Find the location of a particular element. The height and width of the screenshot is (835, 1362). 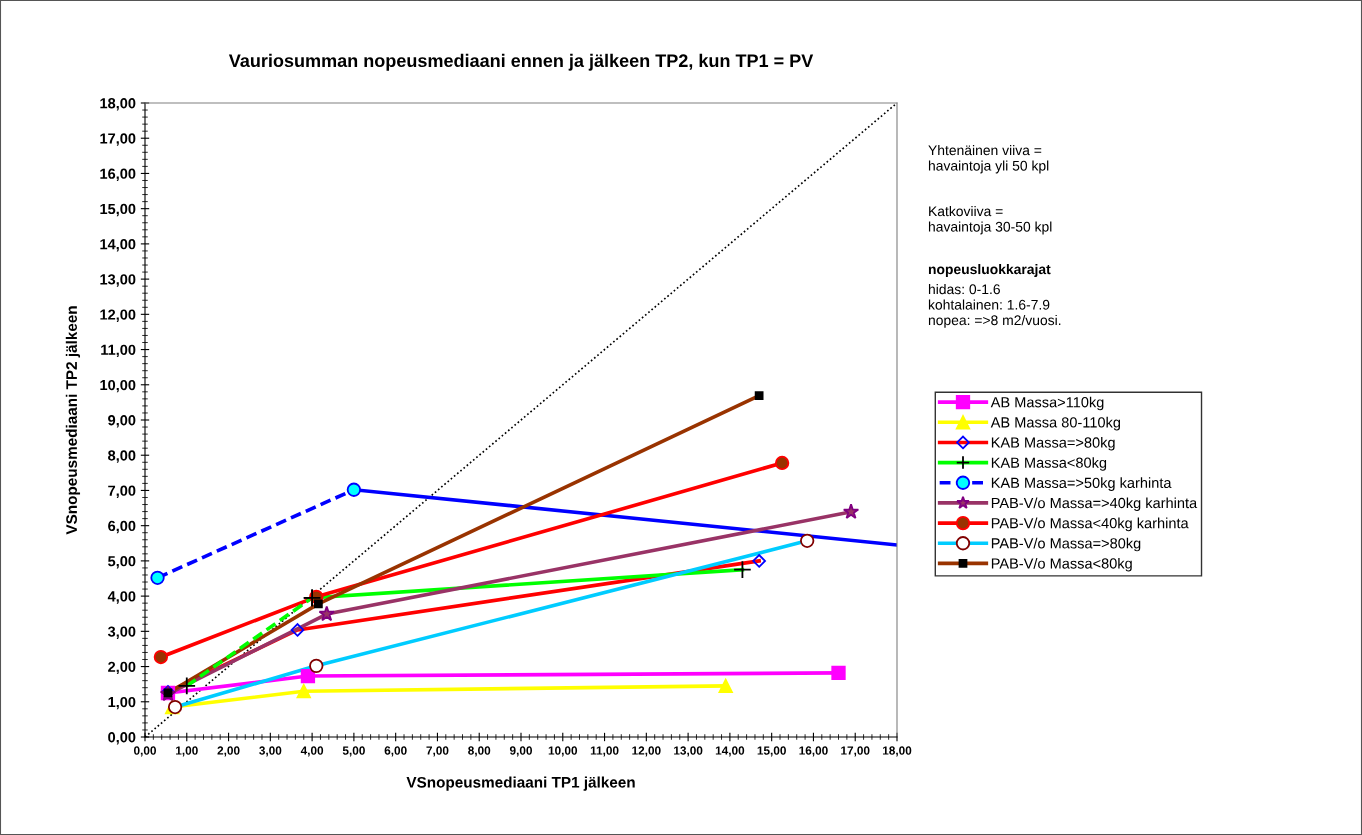

x-tick-label: 12,00 is located at coordinates (646, 751).